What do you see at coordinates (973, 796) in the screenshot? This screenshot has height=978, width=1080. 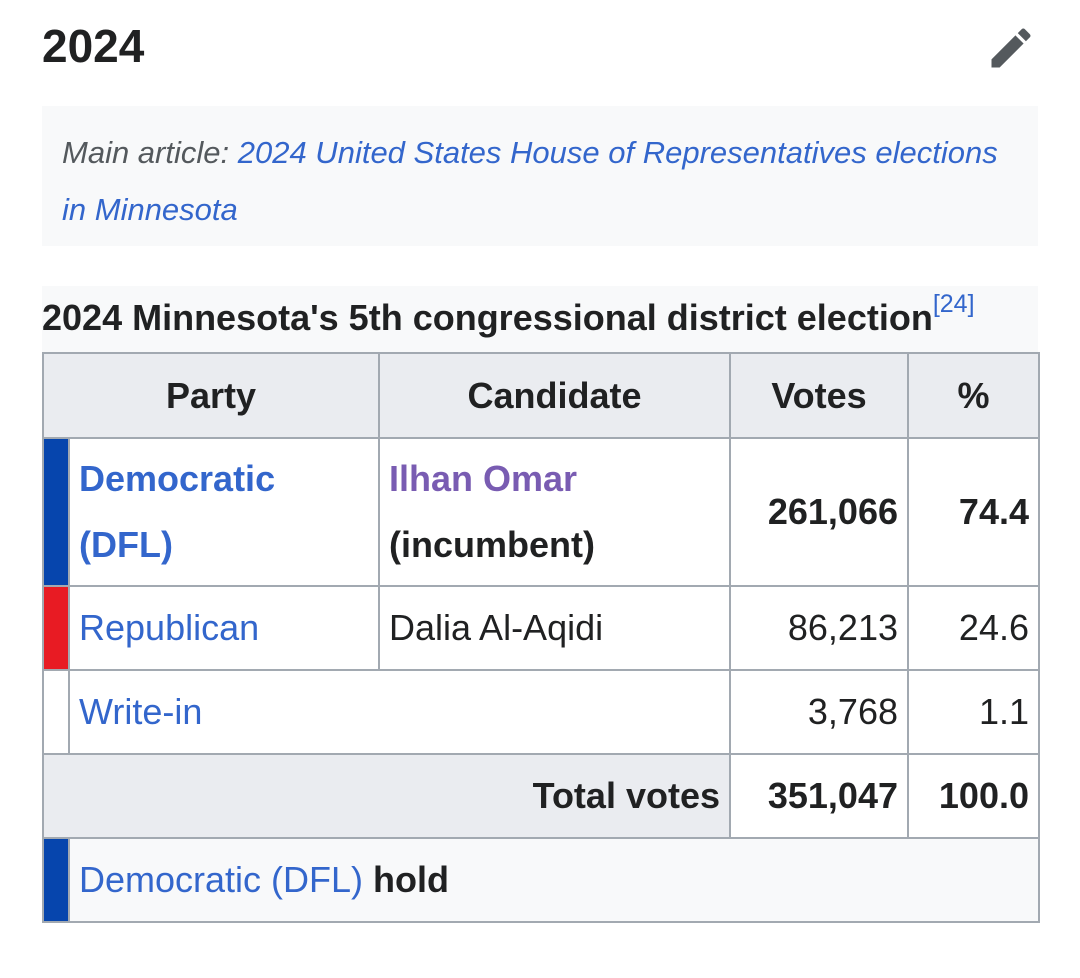 I see `total-percent: 100.0` at bounding box center [973, 796].